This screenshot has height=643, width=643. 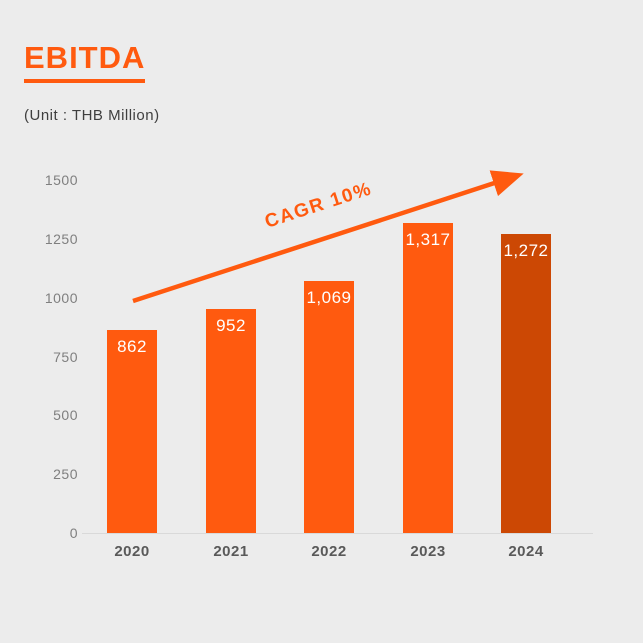 I want to click on y-axis-tick-label: 1250, so click(x=61, y=238).